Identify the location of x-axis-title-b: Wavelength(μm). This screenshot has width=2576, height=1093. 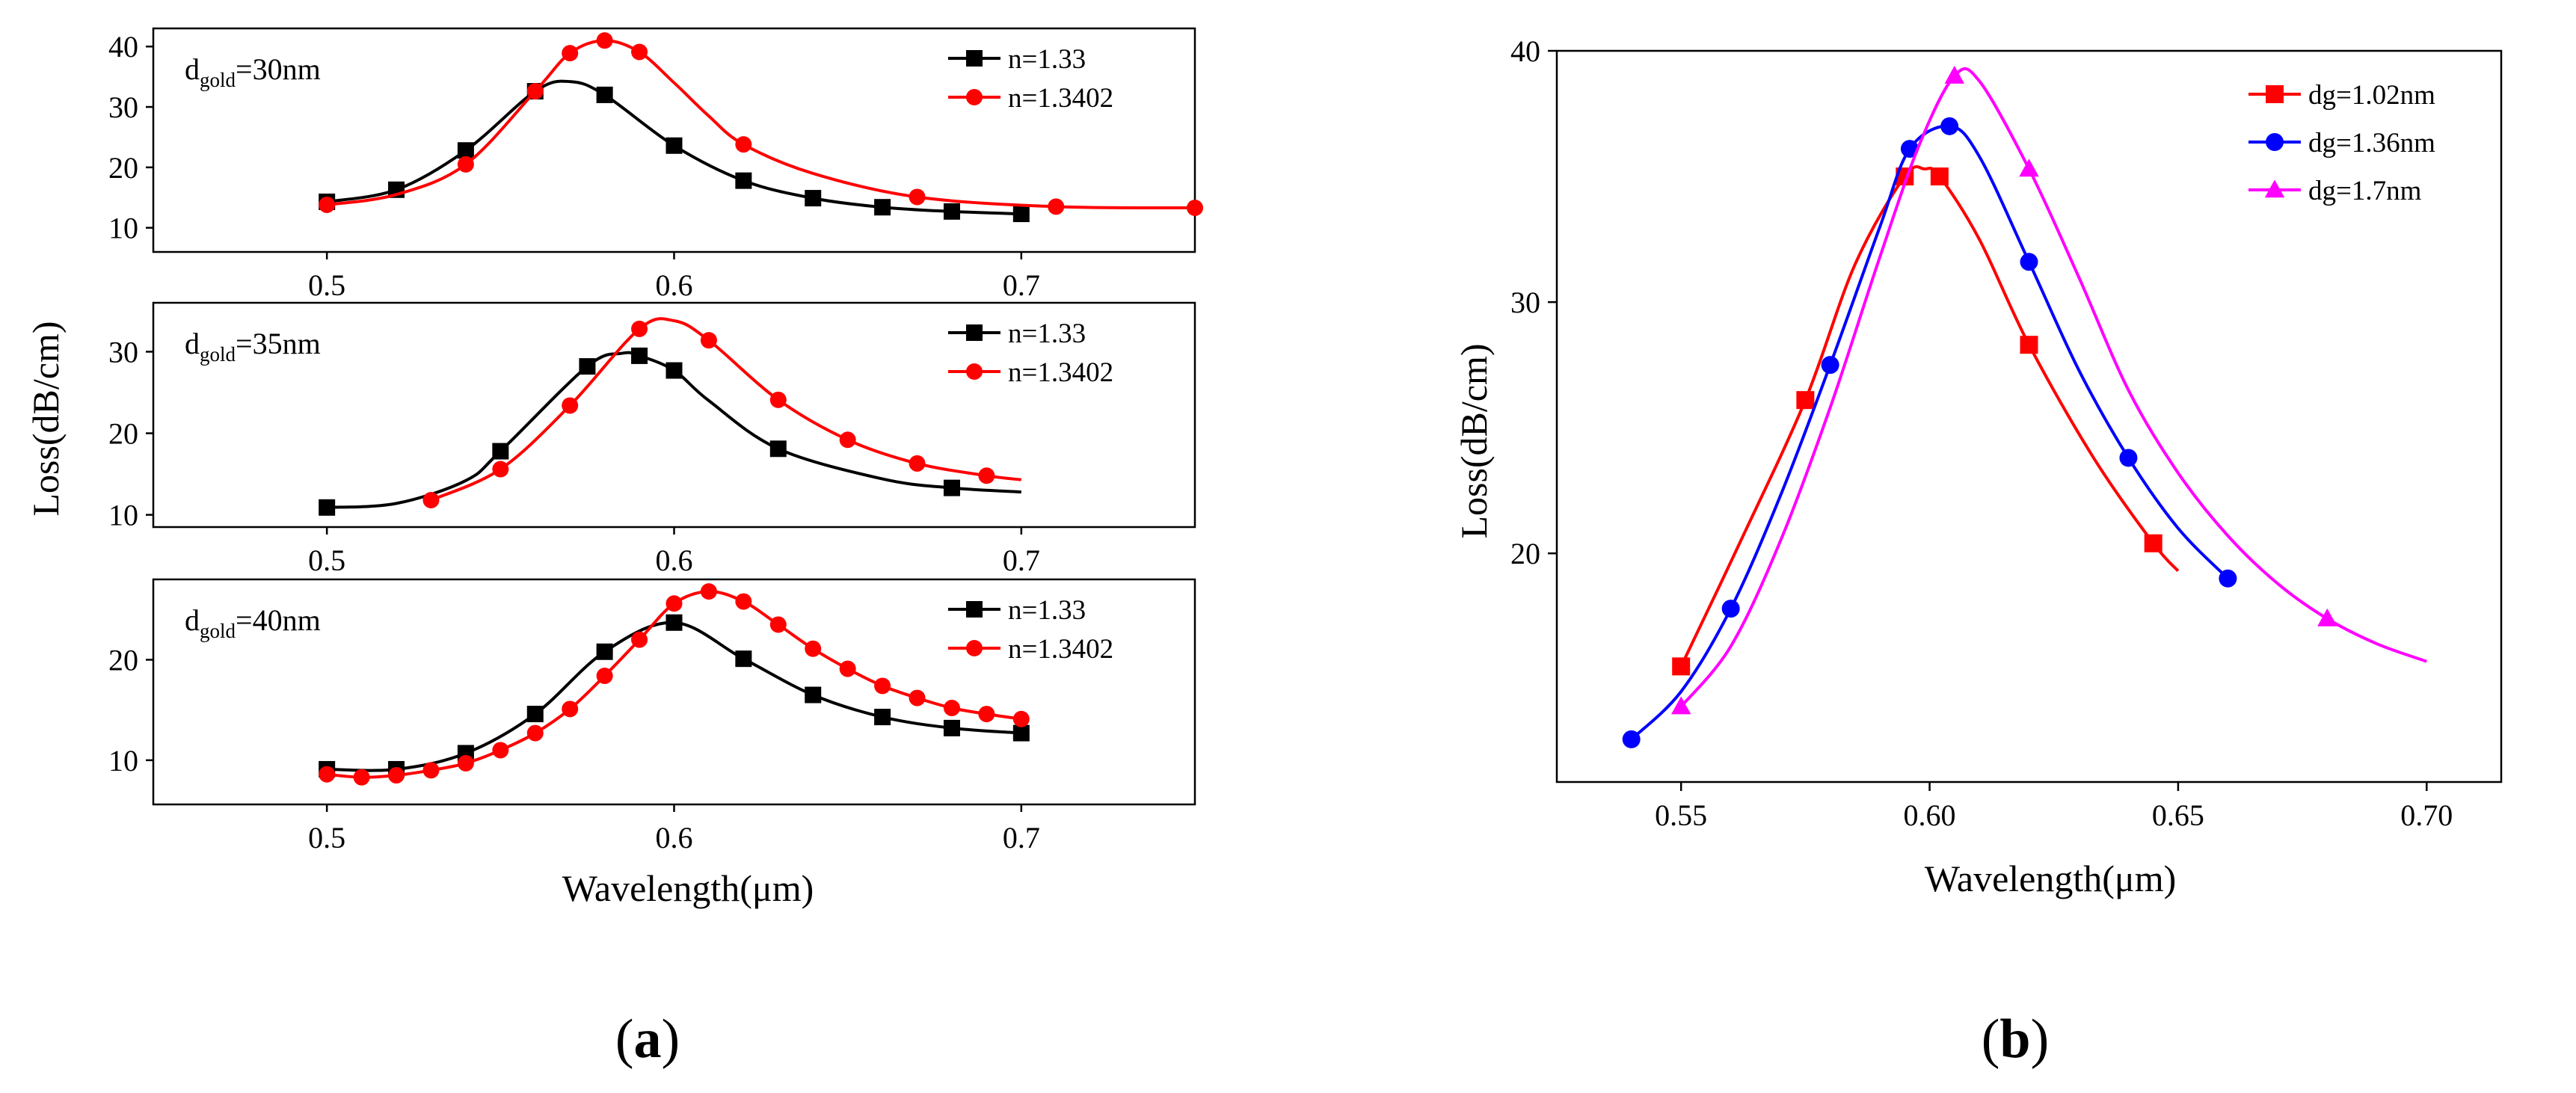
(2051, 878).